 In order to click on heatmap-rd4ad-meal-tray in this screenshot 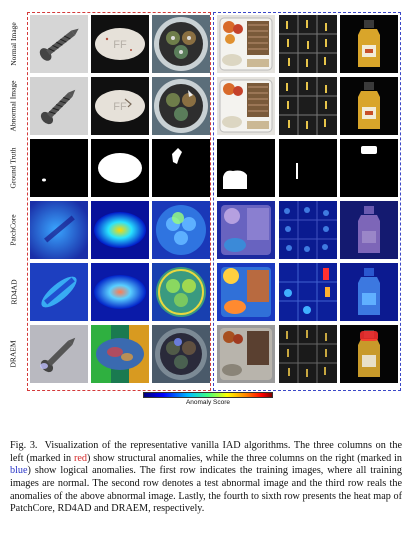, I will do `click(246, 292)`.